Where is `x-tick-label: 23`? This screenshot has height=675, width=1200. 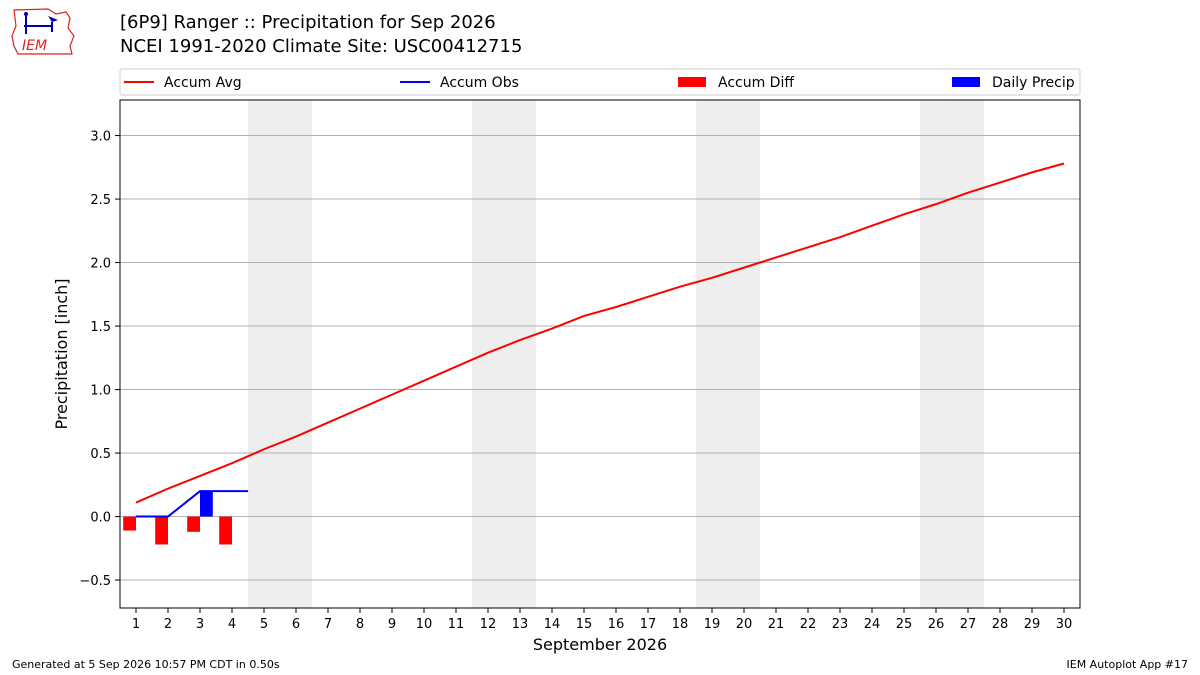 x-tick-label: 23 is located at coordinates (840, 624).